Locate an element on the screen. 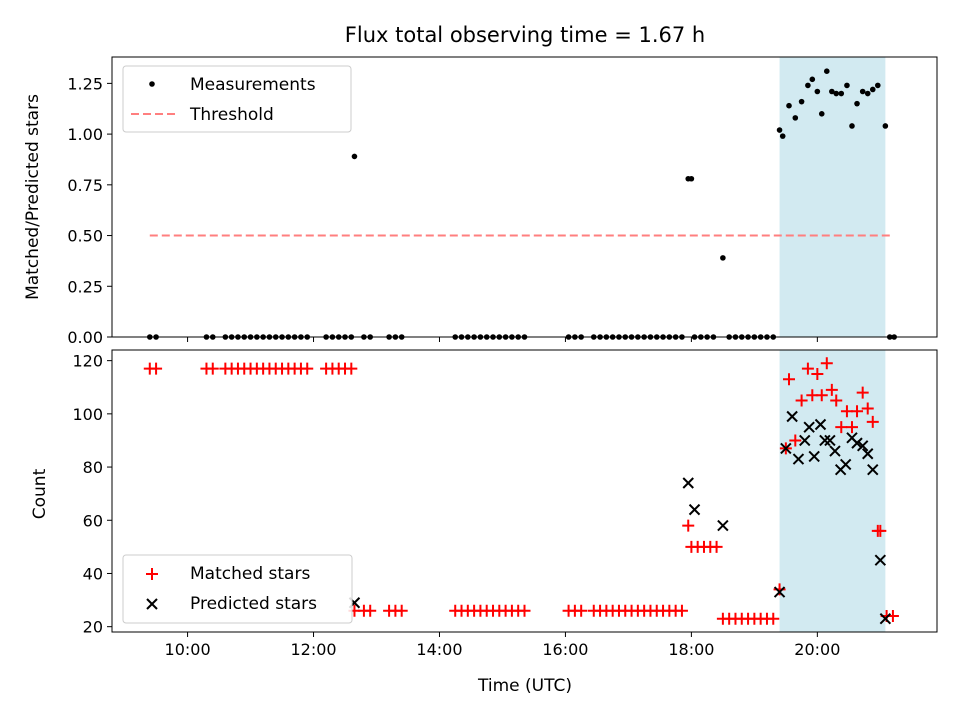 The width and height of the screenshot is (960, 720). y-tick-label: 120 is located at coordinates (87, 361).